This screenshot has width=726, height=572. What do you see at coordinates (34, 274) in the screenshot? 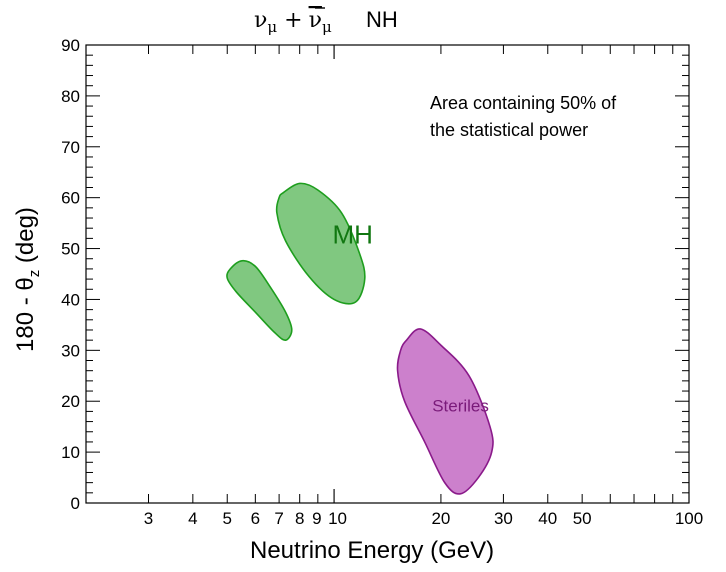
I see `y-axis-title-subscript: z` at bounding box center [34, 274].